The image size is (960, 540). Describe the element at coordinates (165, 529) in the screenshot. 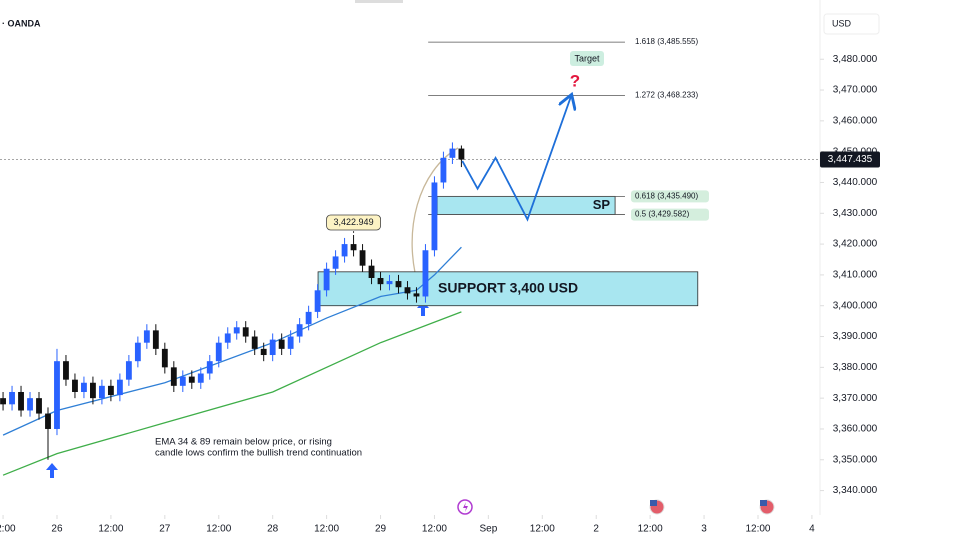

I see `x-tick-label: 27` at that location.